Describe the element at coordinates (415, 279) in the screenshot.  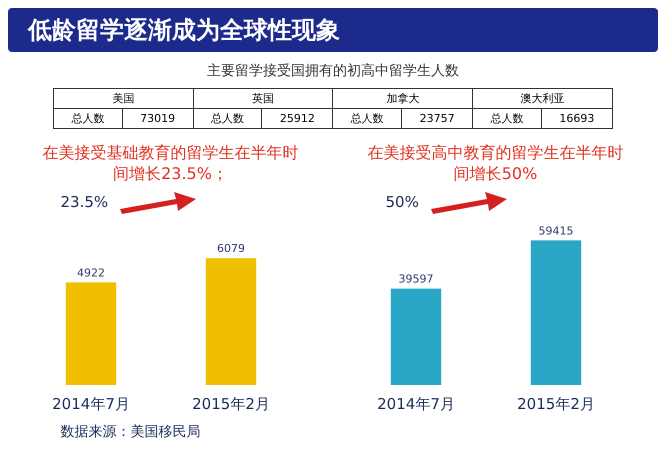
I see `data-label: 39597` at that location.